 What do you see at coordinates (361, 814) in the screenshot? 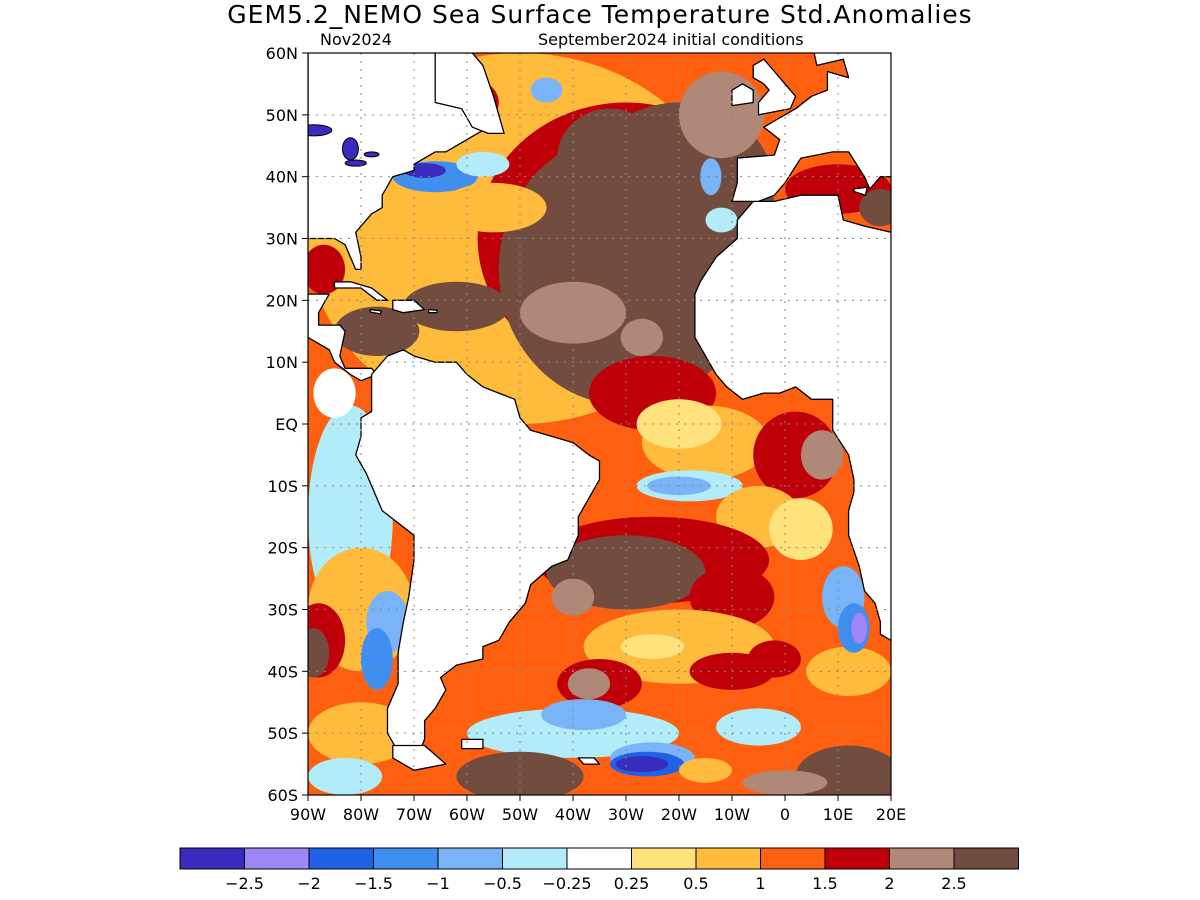
I see `lon-tick-label: 80W` at bounding box center [361, 814].